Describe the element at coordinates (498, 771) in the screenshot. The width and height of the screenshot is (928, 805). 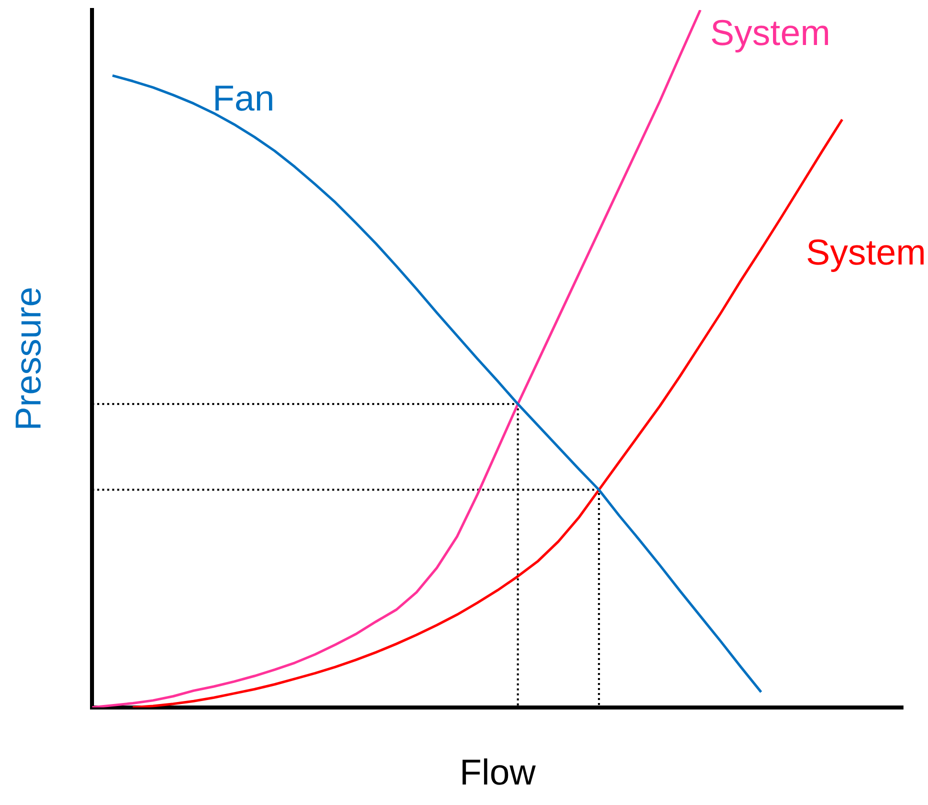
I see `x-axis-title: Flow` at that location.